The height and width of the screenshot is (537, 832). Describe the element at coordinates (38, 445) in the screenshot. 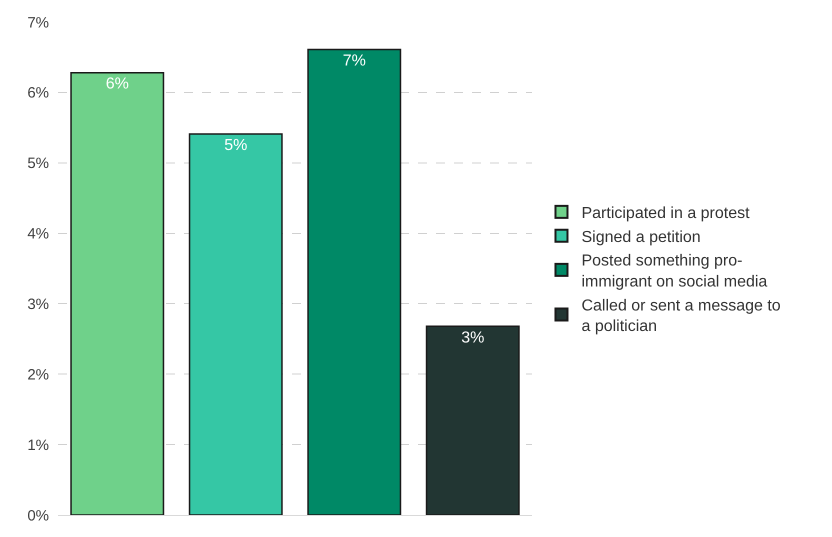

I see `y-tick-label: 1%` at that location.